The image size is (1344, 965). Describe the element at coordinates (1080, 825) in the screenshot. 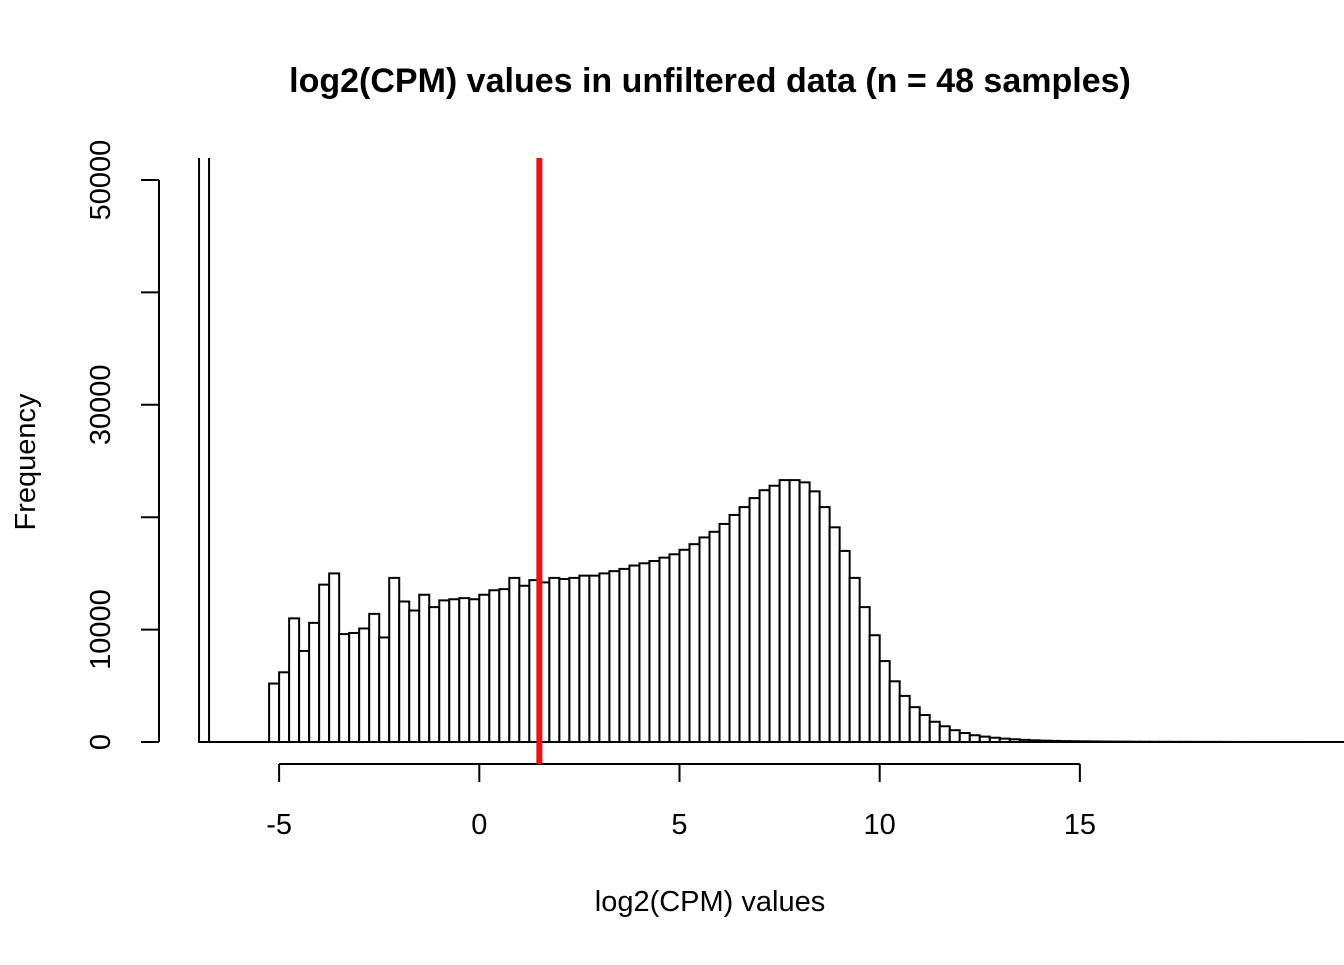

I see `x-tick-label: 15` at that location.